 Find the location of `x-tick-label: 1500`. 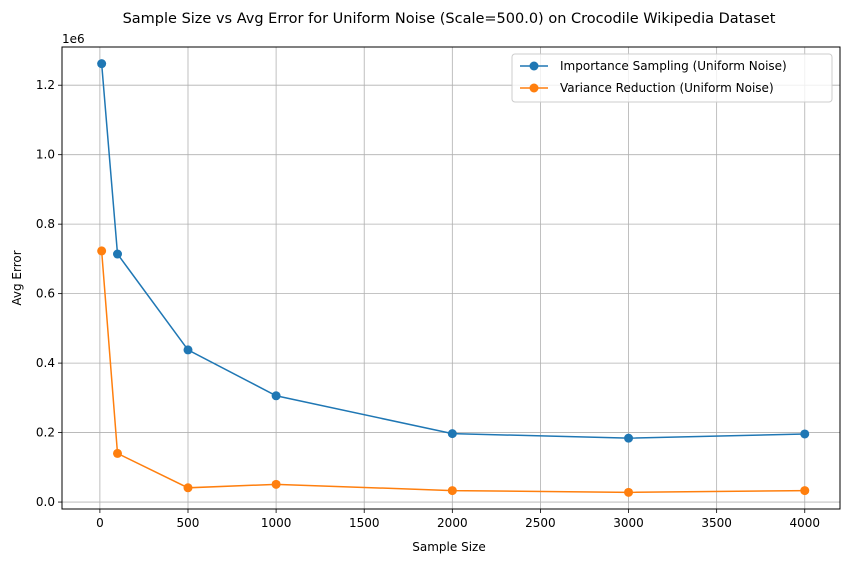

x-tick-label: 1500 is located at coordinates (364, 523).